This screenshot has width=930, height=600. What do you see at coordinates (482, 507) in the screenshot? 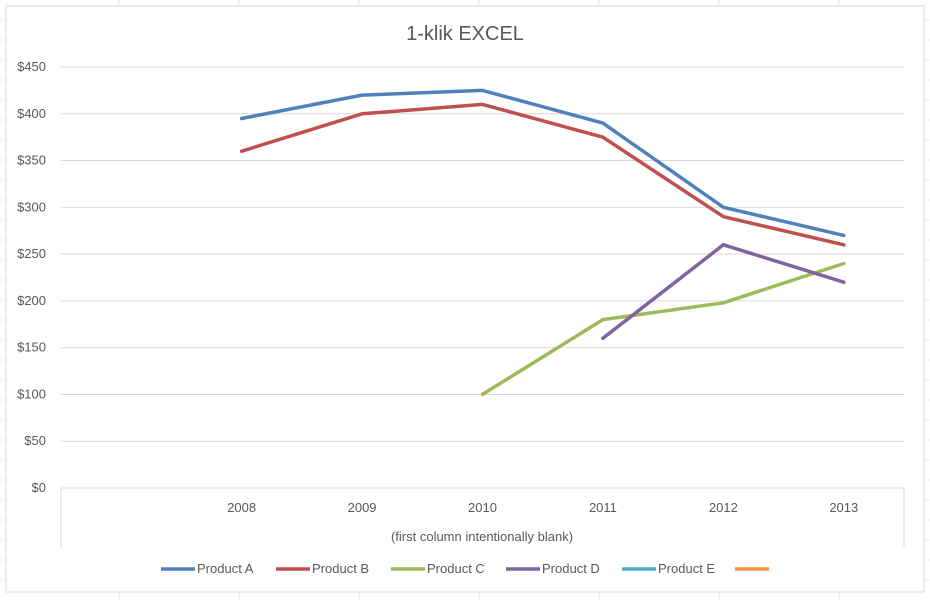
I see `x-tick-label: 2010` at bounding box center [482, 507].